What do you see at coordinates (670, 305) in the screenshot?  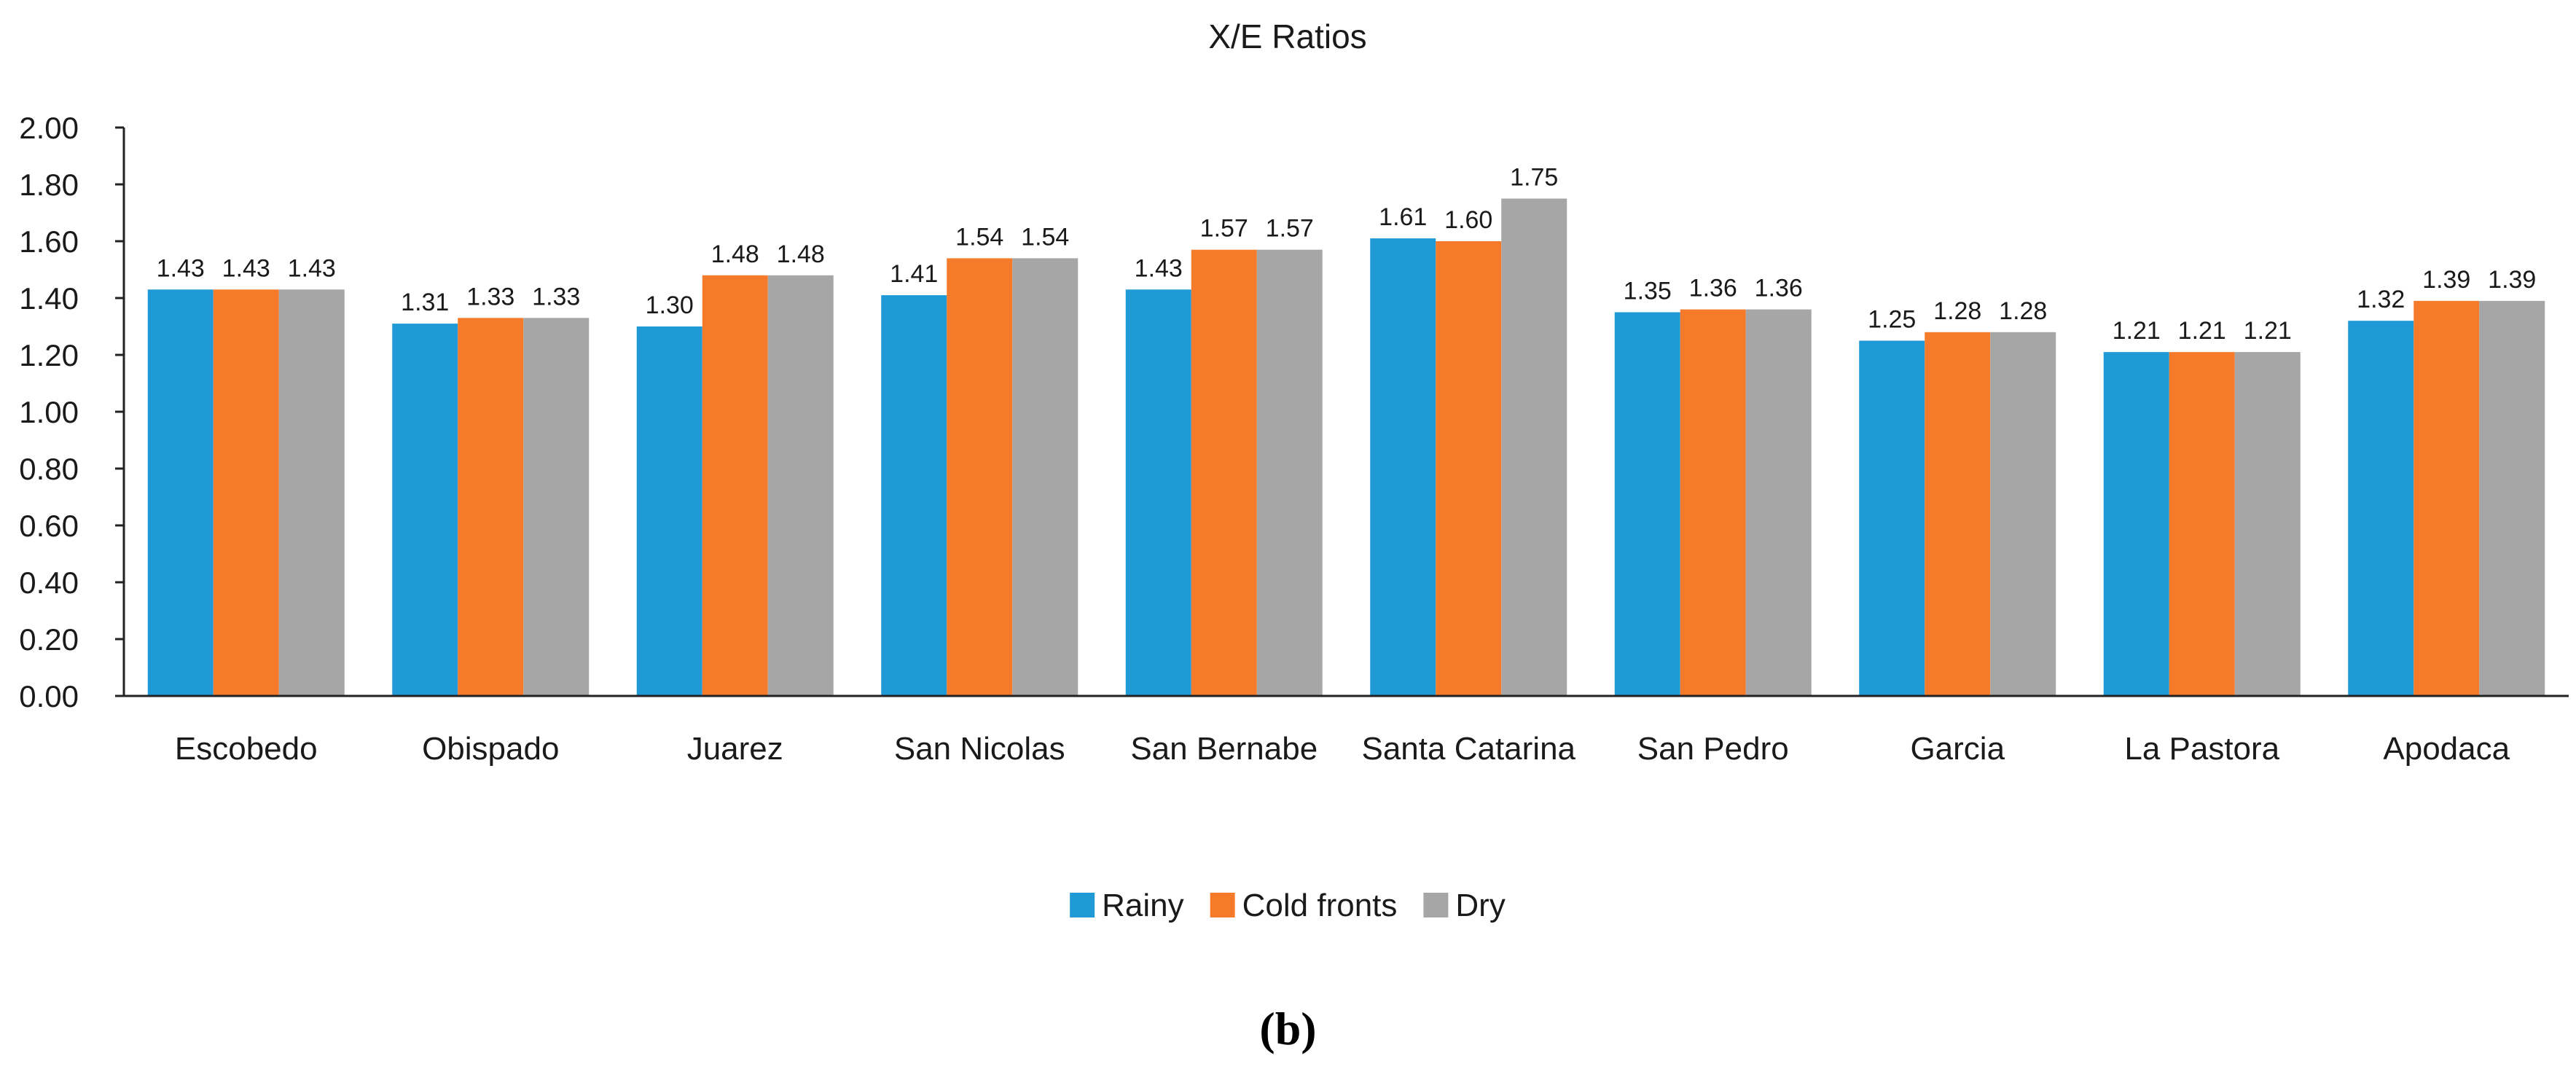 I see `data-label: 1.30` at bounding box center [670, 305].